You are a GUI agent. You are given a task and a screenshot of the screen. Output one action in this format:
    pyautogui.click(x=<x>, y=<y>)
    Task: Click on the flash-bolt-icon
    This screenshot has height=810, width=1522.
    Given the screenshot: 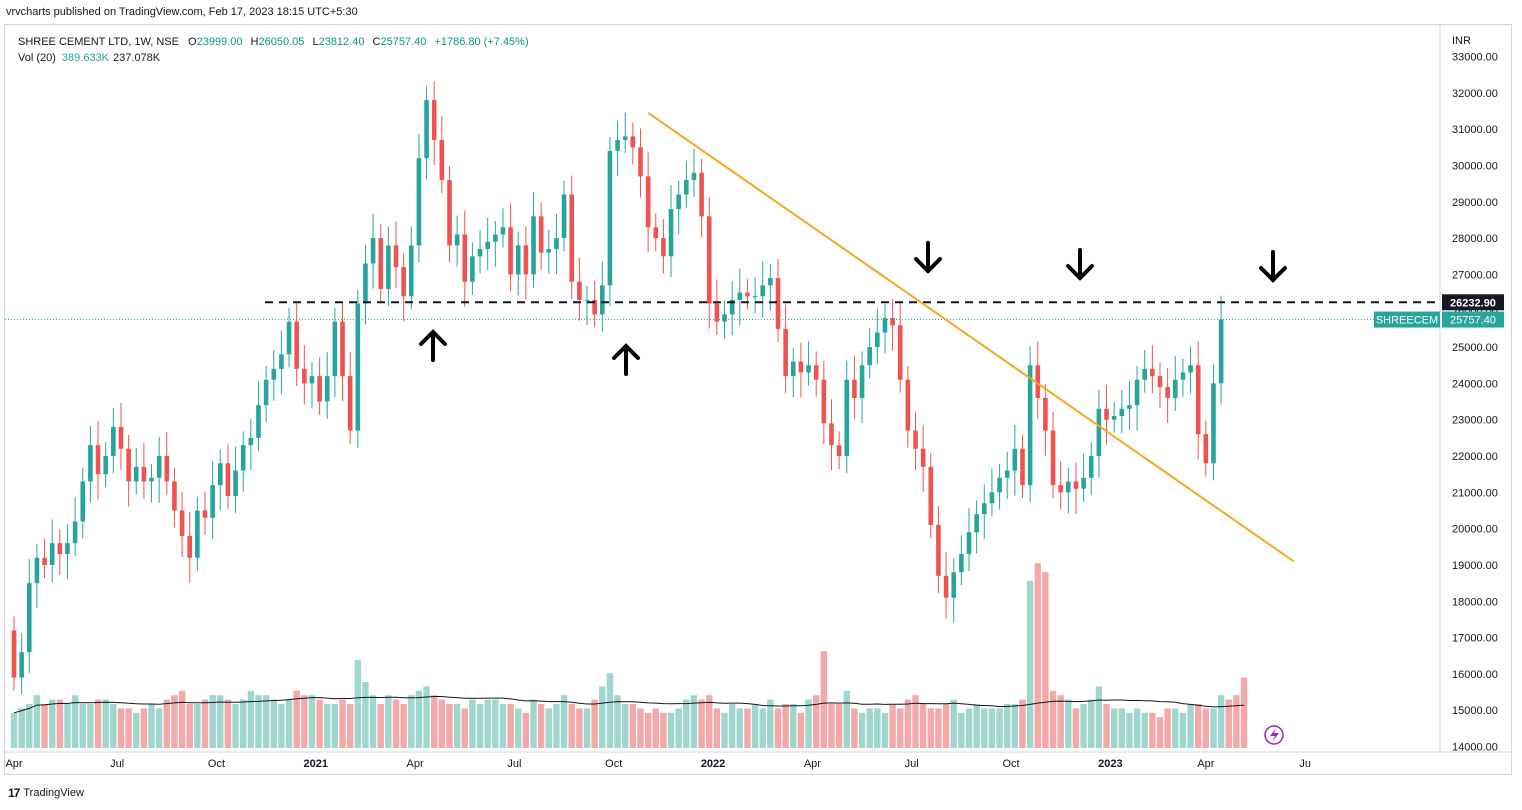 What is the action you would take?
    pyautogui.click(x=1274, y=735)
    